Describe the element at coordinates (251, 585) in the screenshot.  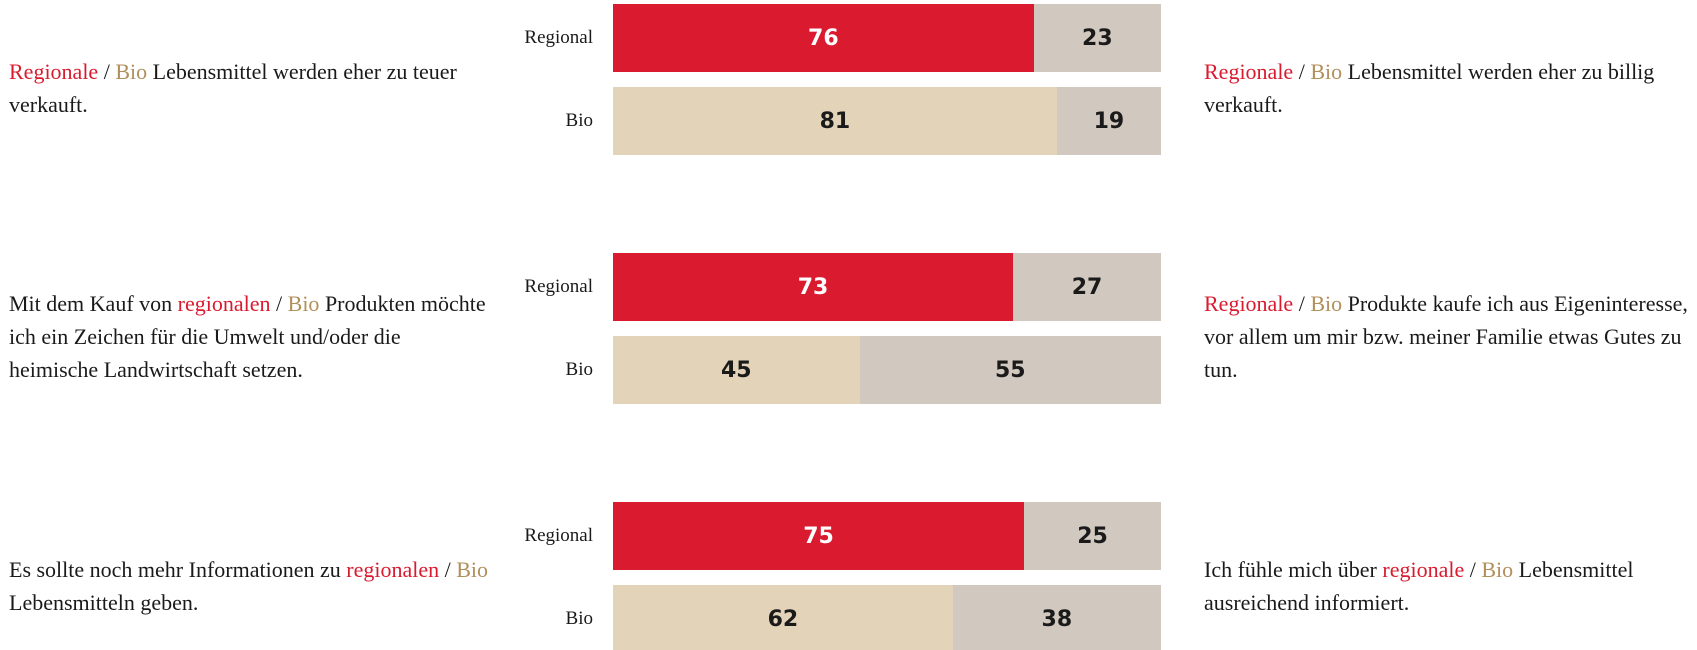
I see `statement-text: Lebensmitteln geben.` at that location.